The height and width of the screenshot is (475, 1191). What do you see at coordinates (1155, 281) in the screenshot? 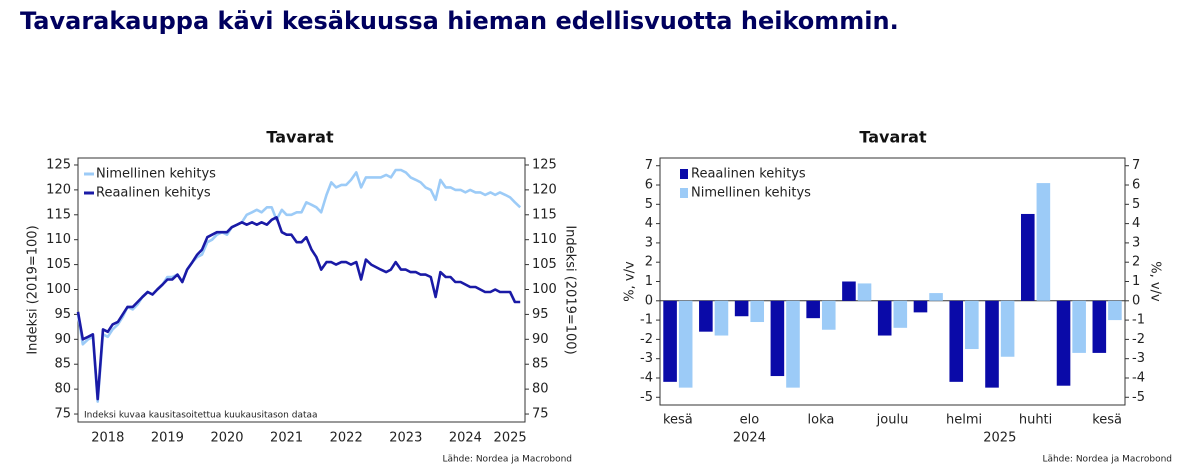
I see `y2-axis-label: %, v/v` at bounding box center [1155, 281].